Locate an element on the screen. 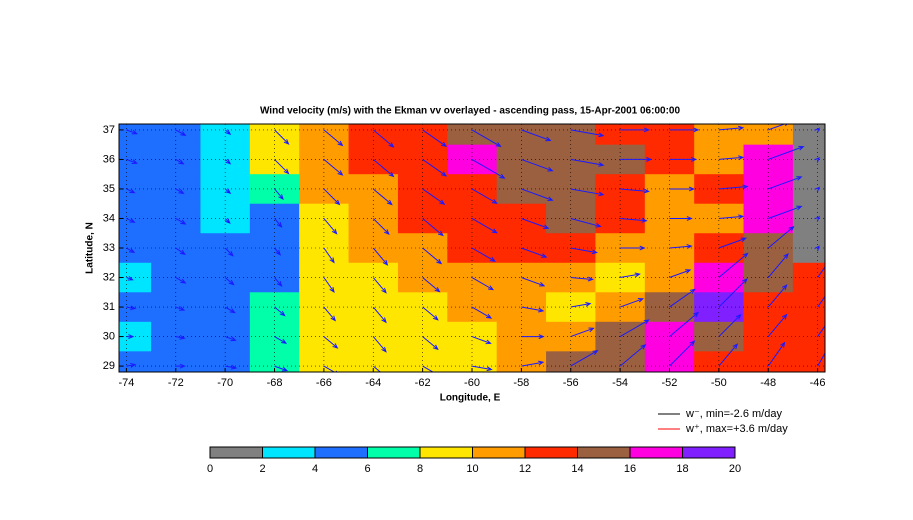 The width and height of the screenshot is (913, 520). y-tick-label: 36 is located at coordinates (109, 159).